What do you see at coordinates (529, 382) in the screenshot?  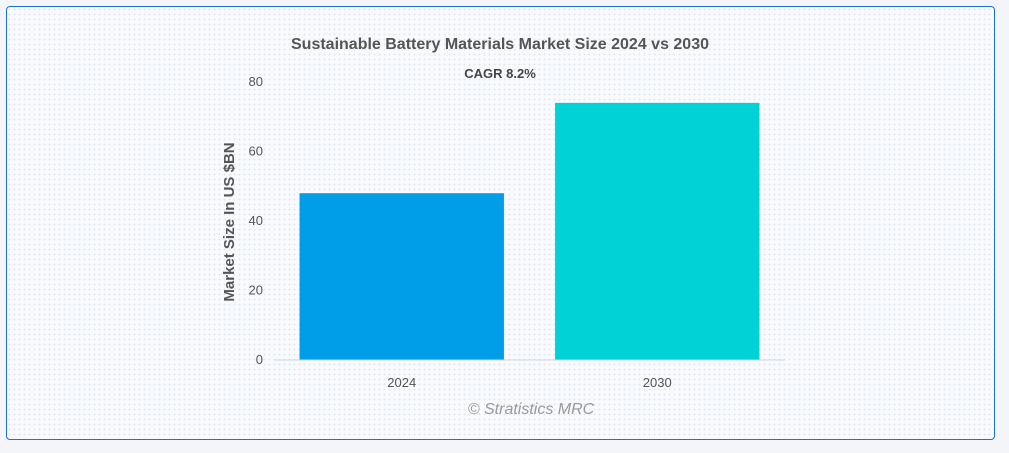 I see `x-axis: 2024 2030` at bounding box center [529, 382].